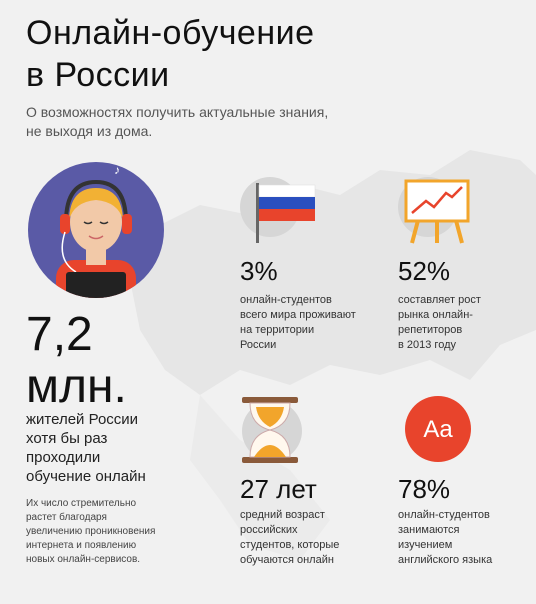  I want to click on aa-letters-text: Aa, so click(438, 429).